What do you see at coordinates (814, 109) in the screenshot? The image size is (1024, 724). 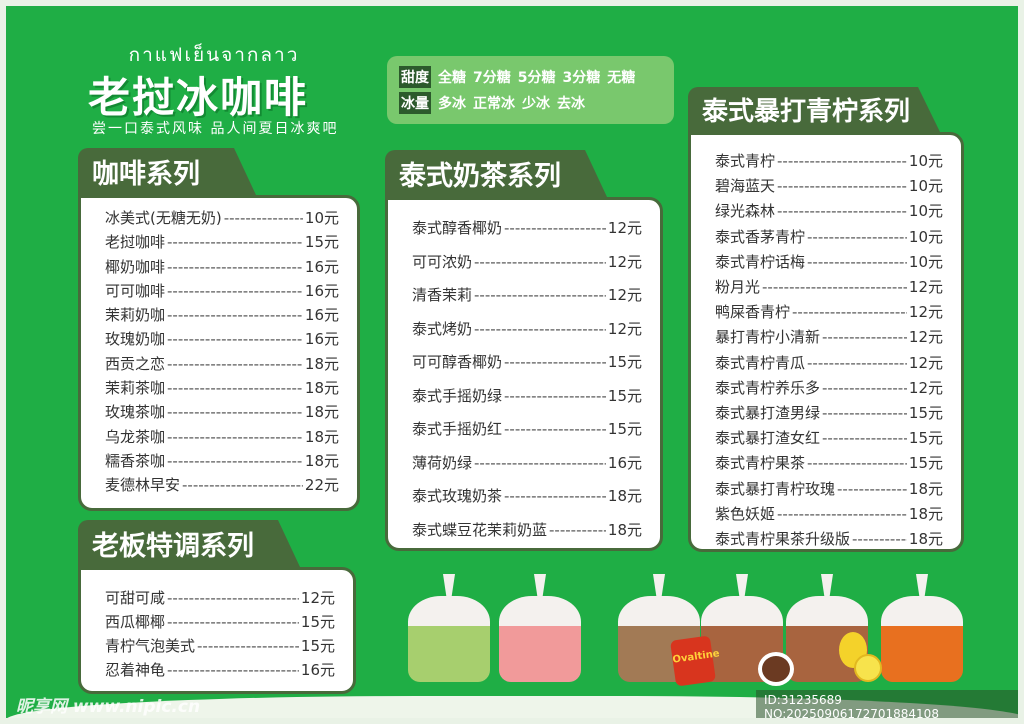 I see `lime-title: 泰式暴打青柠系列` at bounding box center [814, 109].